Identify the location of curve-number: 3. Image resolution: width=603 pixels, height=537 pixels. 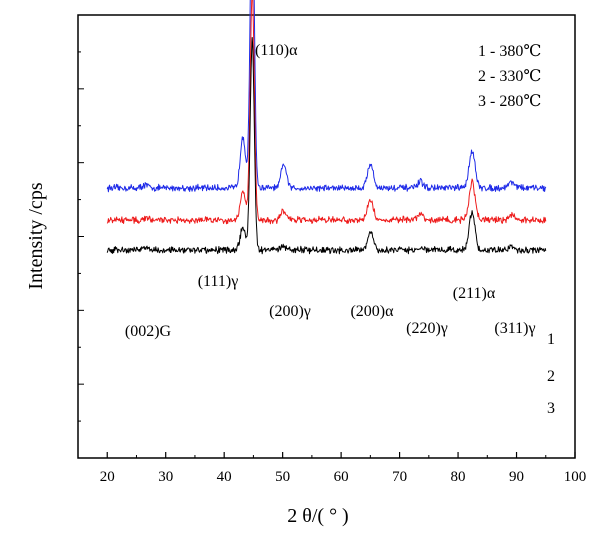
(551, 408).